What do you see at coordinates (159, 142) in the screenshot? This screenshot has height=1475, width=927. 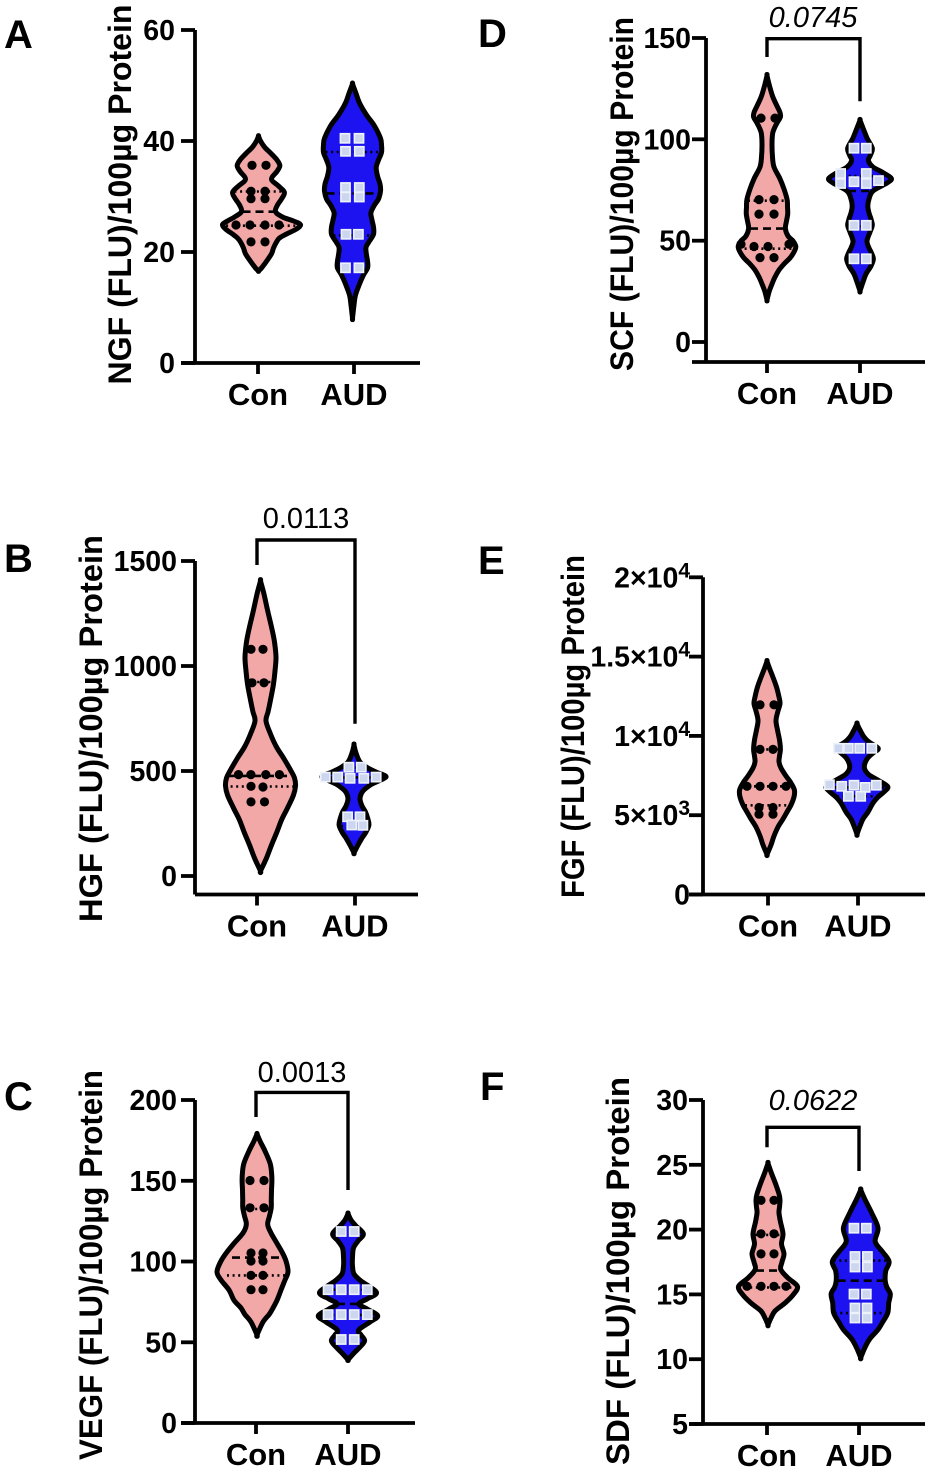 I see `svg-text: 40` at bounding box center [159, 142].